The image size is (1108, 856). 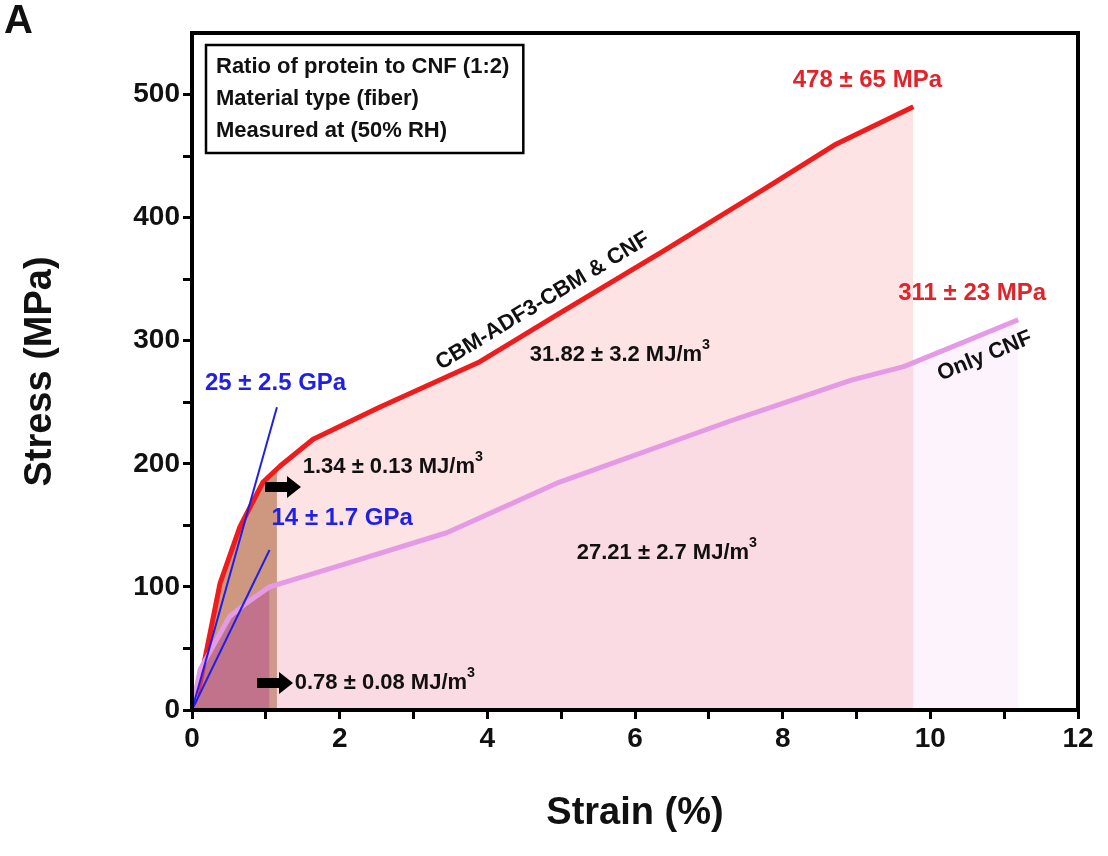 I want to click on y-axis-title: Stress (MPa), so click(x=38, y=371).